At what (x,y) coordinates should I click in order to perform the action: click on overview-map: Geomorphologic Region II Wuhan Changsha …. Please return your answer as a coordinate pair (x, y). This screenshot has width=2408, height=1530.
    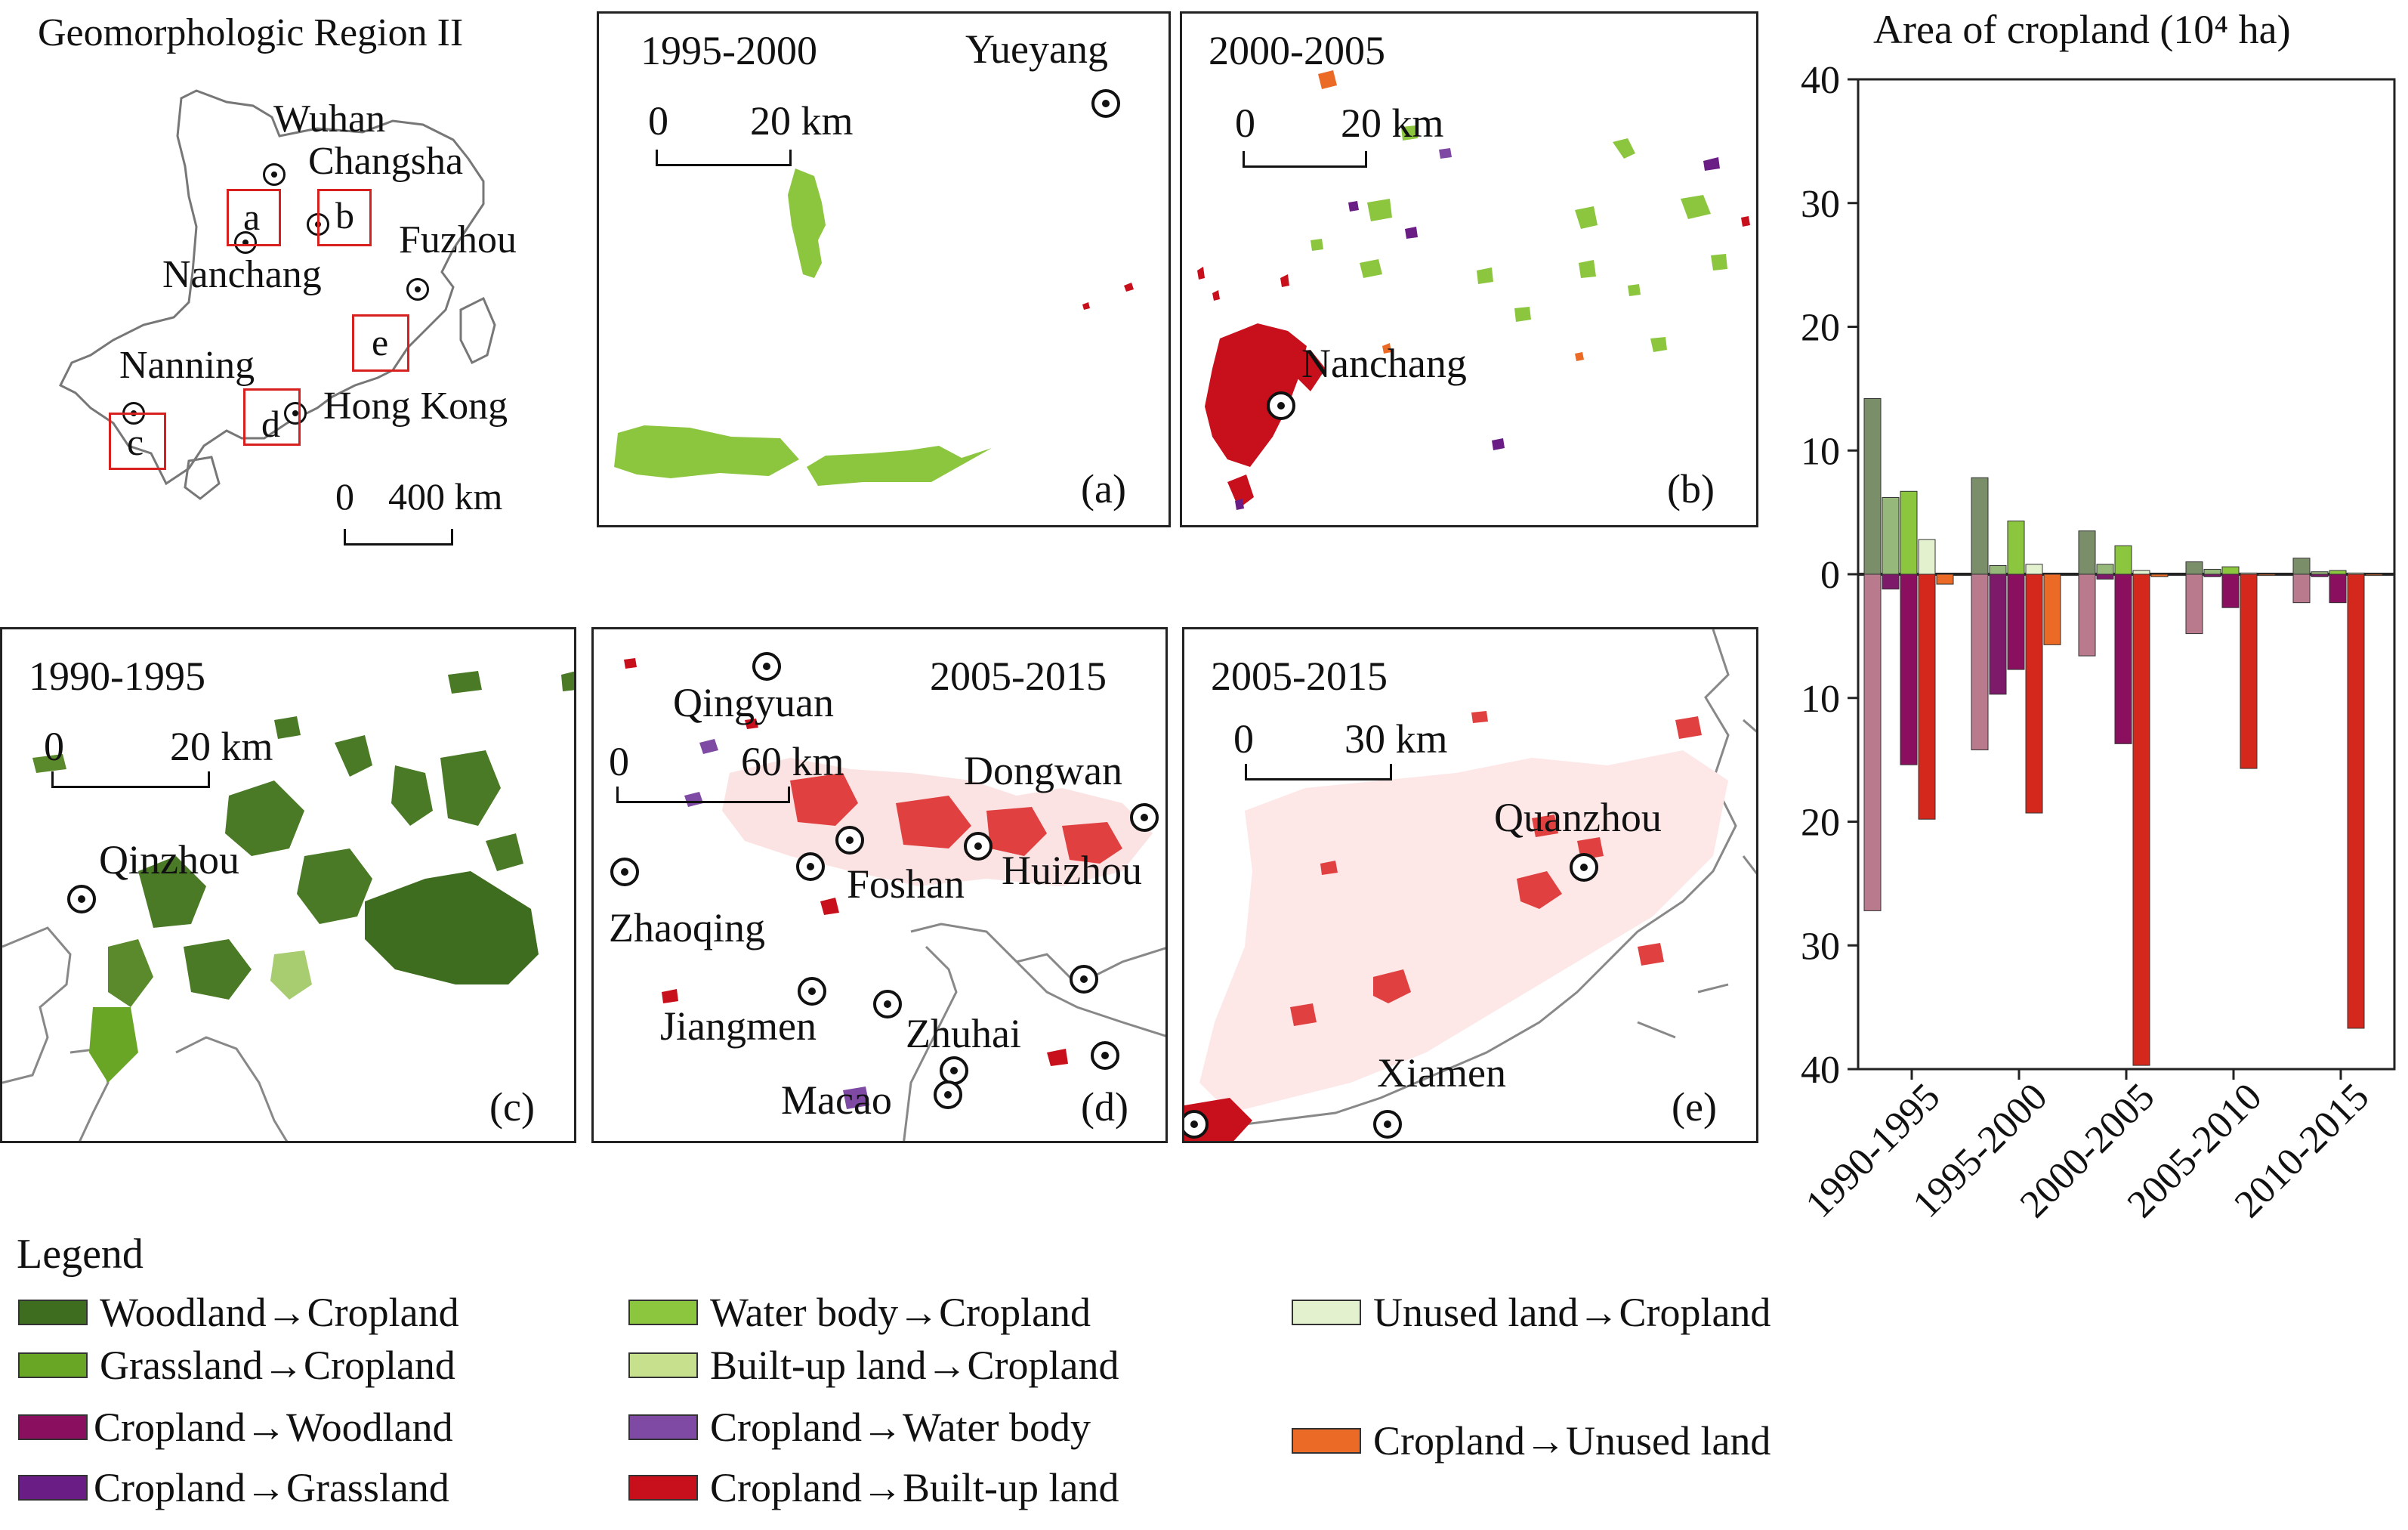
    Looking at the image, I should click on (294, 273).